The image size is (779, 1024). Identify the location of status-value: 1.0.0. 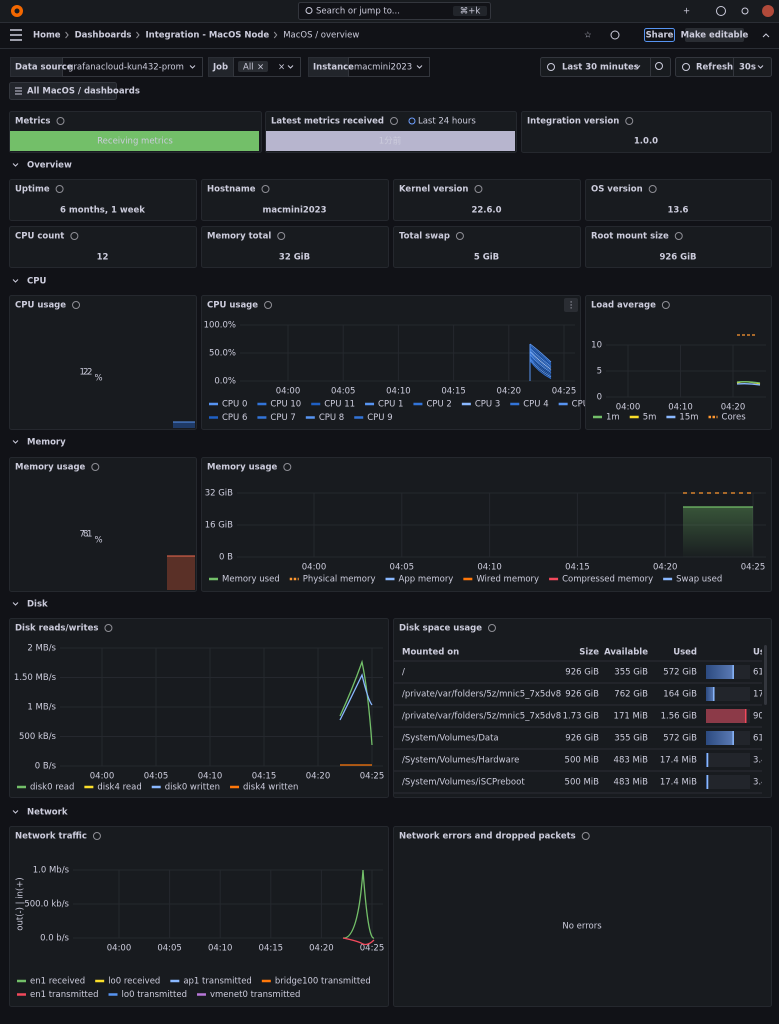
(646, 142).